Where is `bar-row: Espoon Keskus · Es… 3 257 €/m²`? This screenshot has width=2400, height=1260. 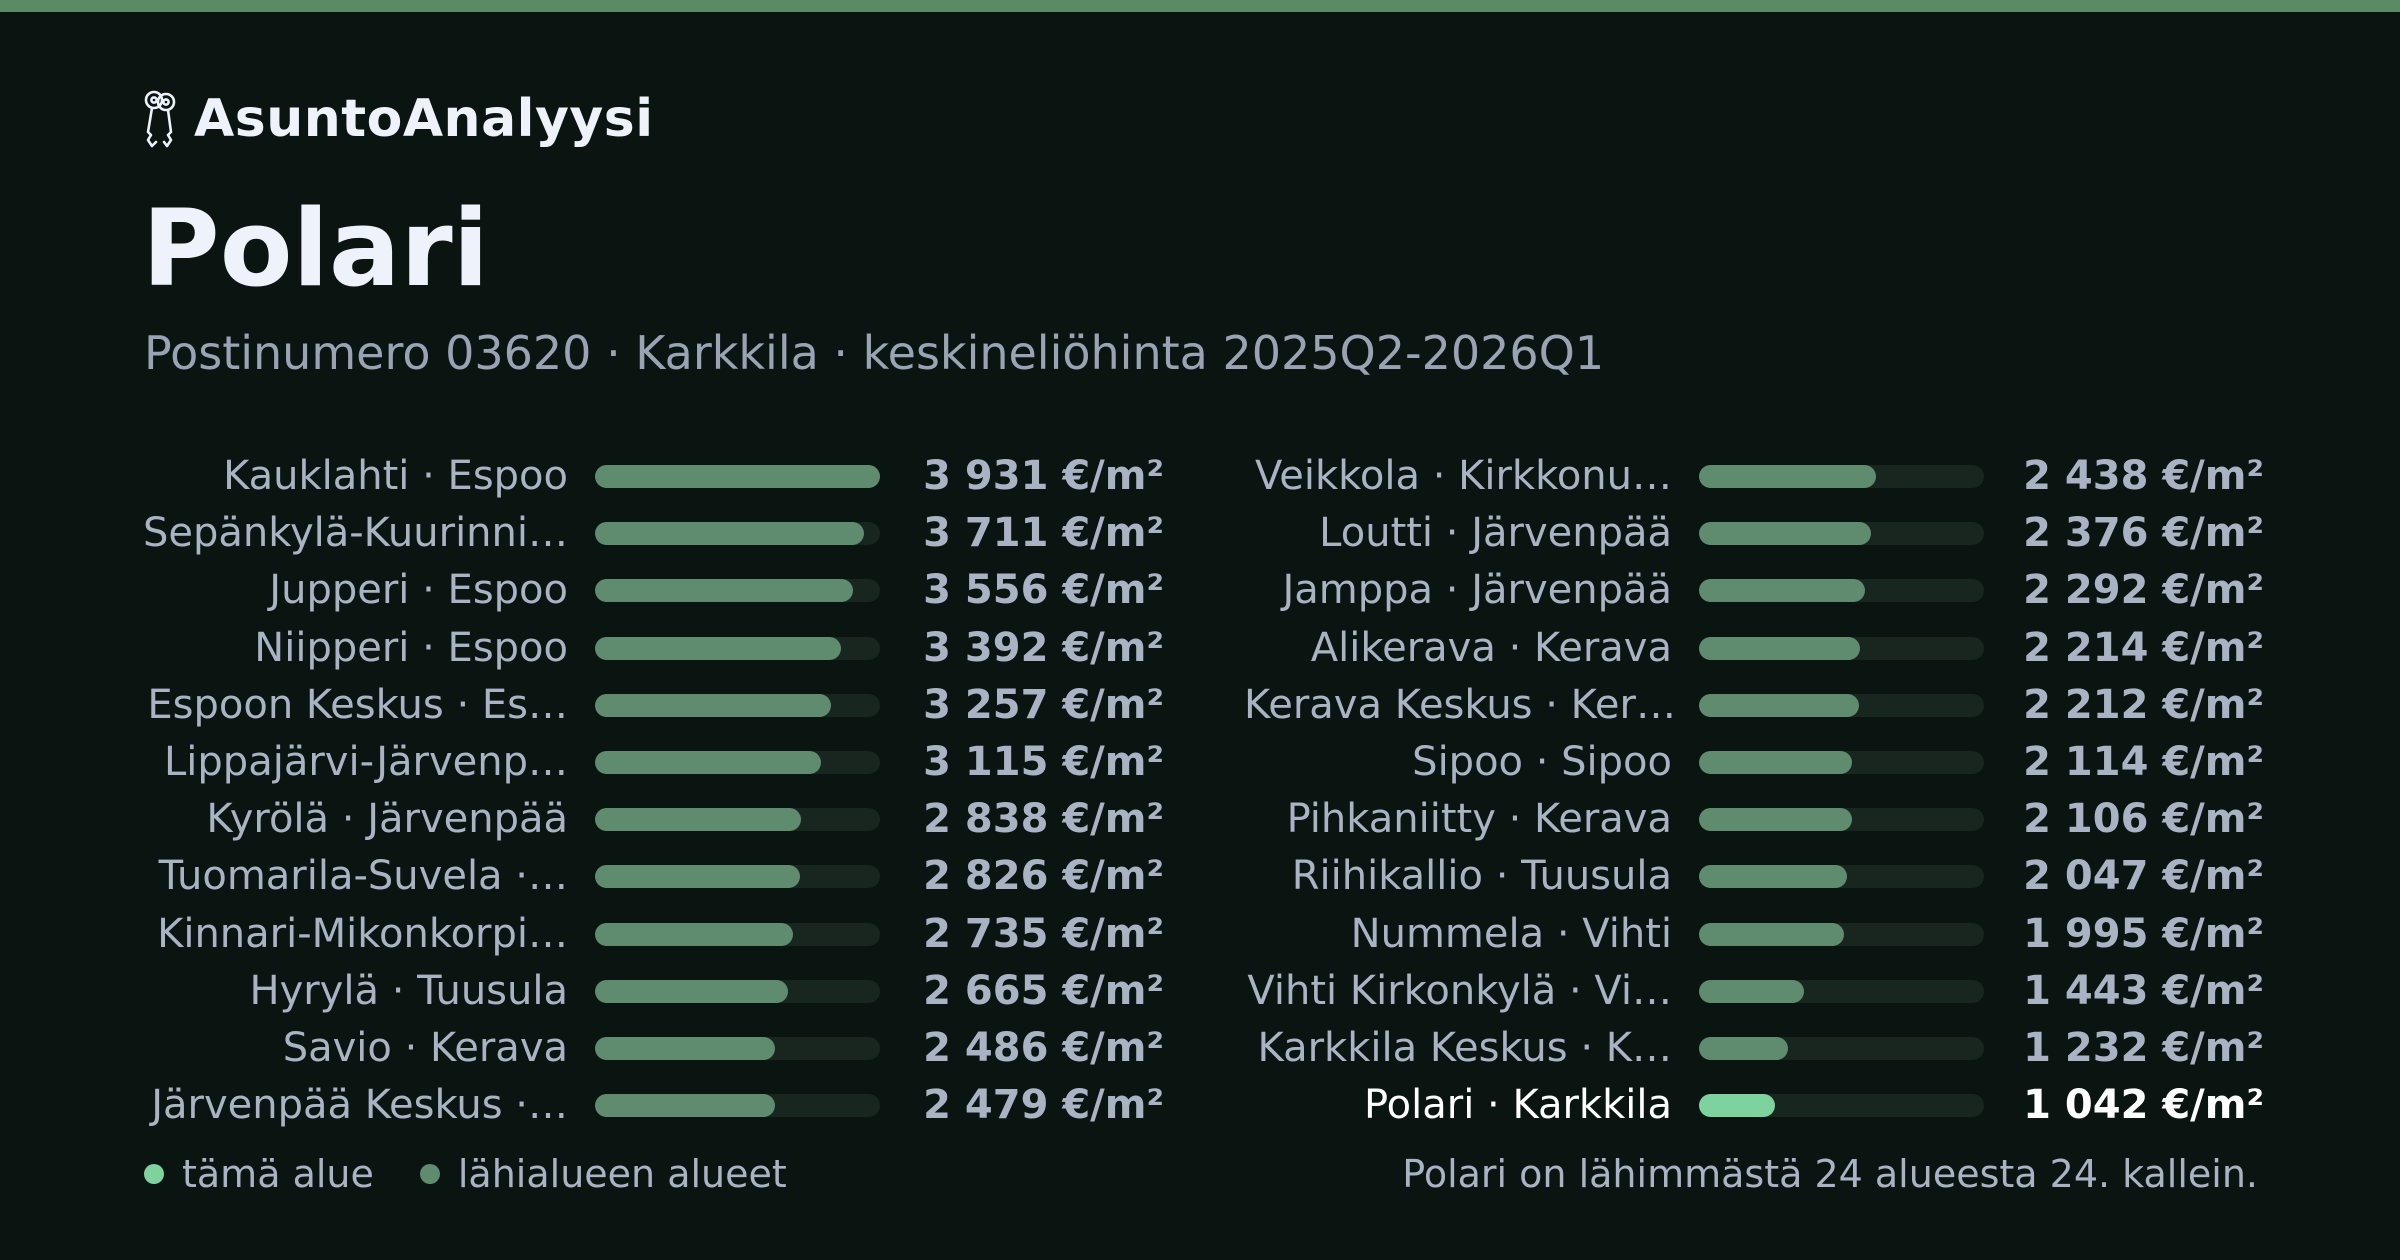 bar-row: Espoon Keskus · Es… 3 257 €/m² is located at coordinates (652, 705).